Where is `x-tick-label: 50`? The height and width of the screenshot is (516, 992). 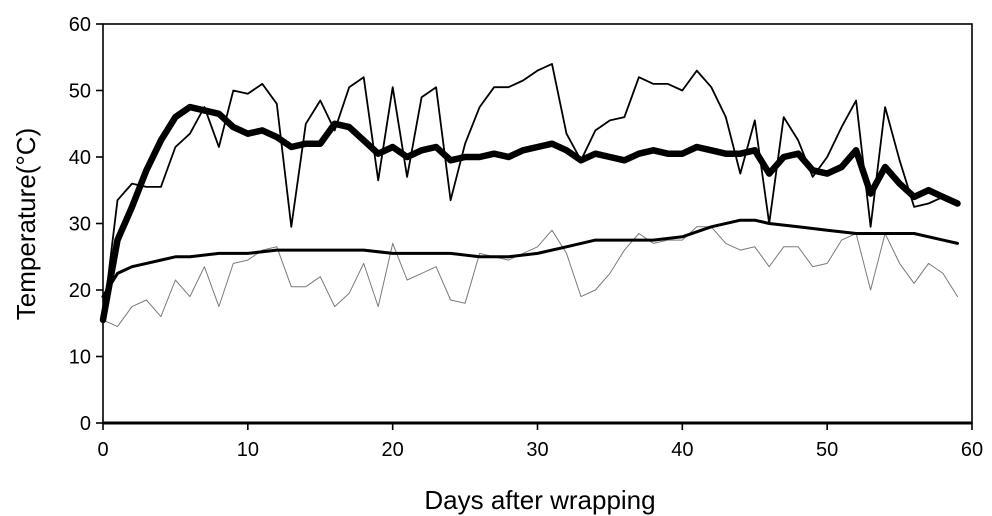
x-tick-label: 50 is located at coordinates (827, 450).